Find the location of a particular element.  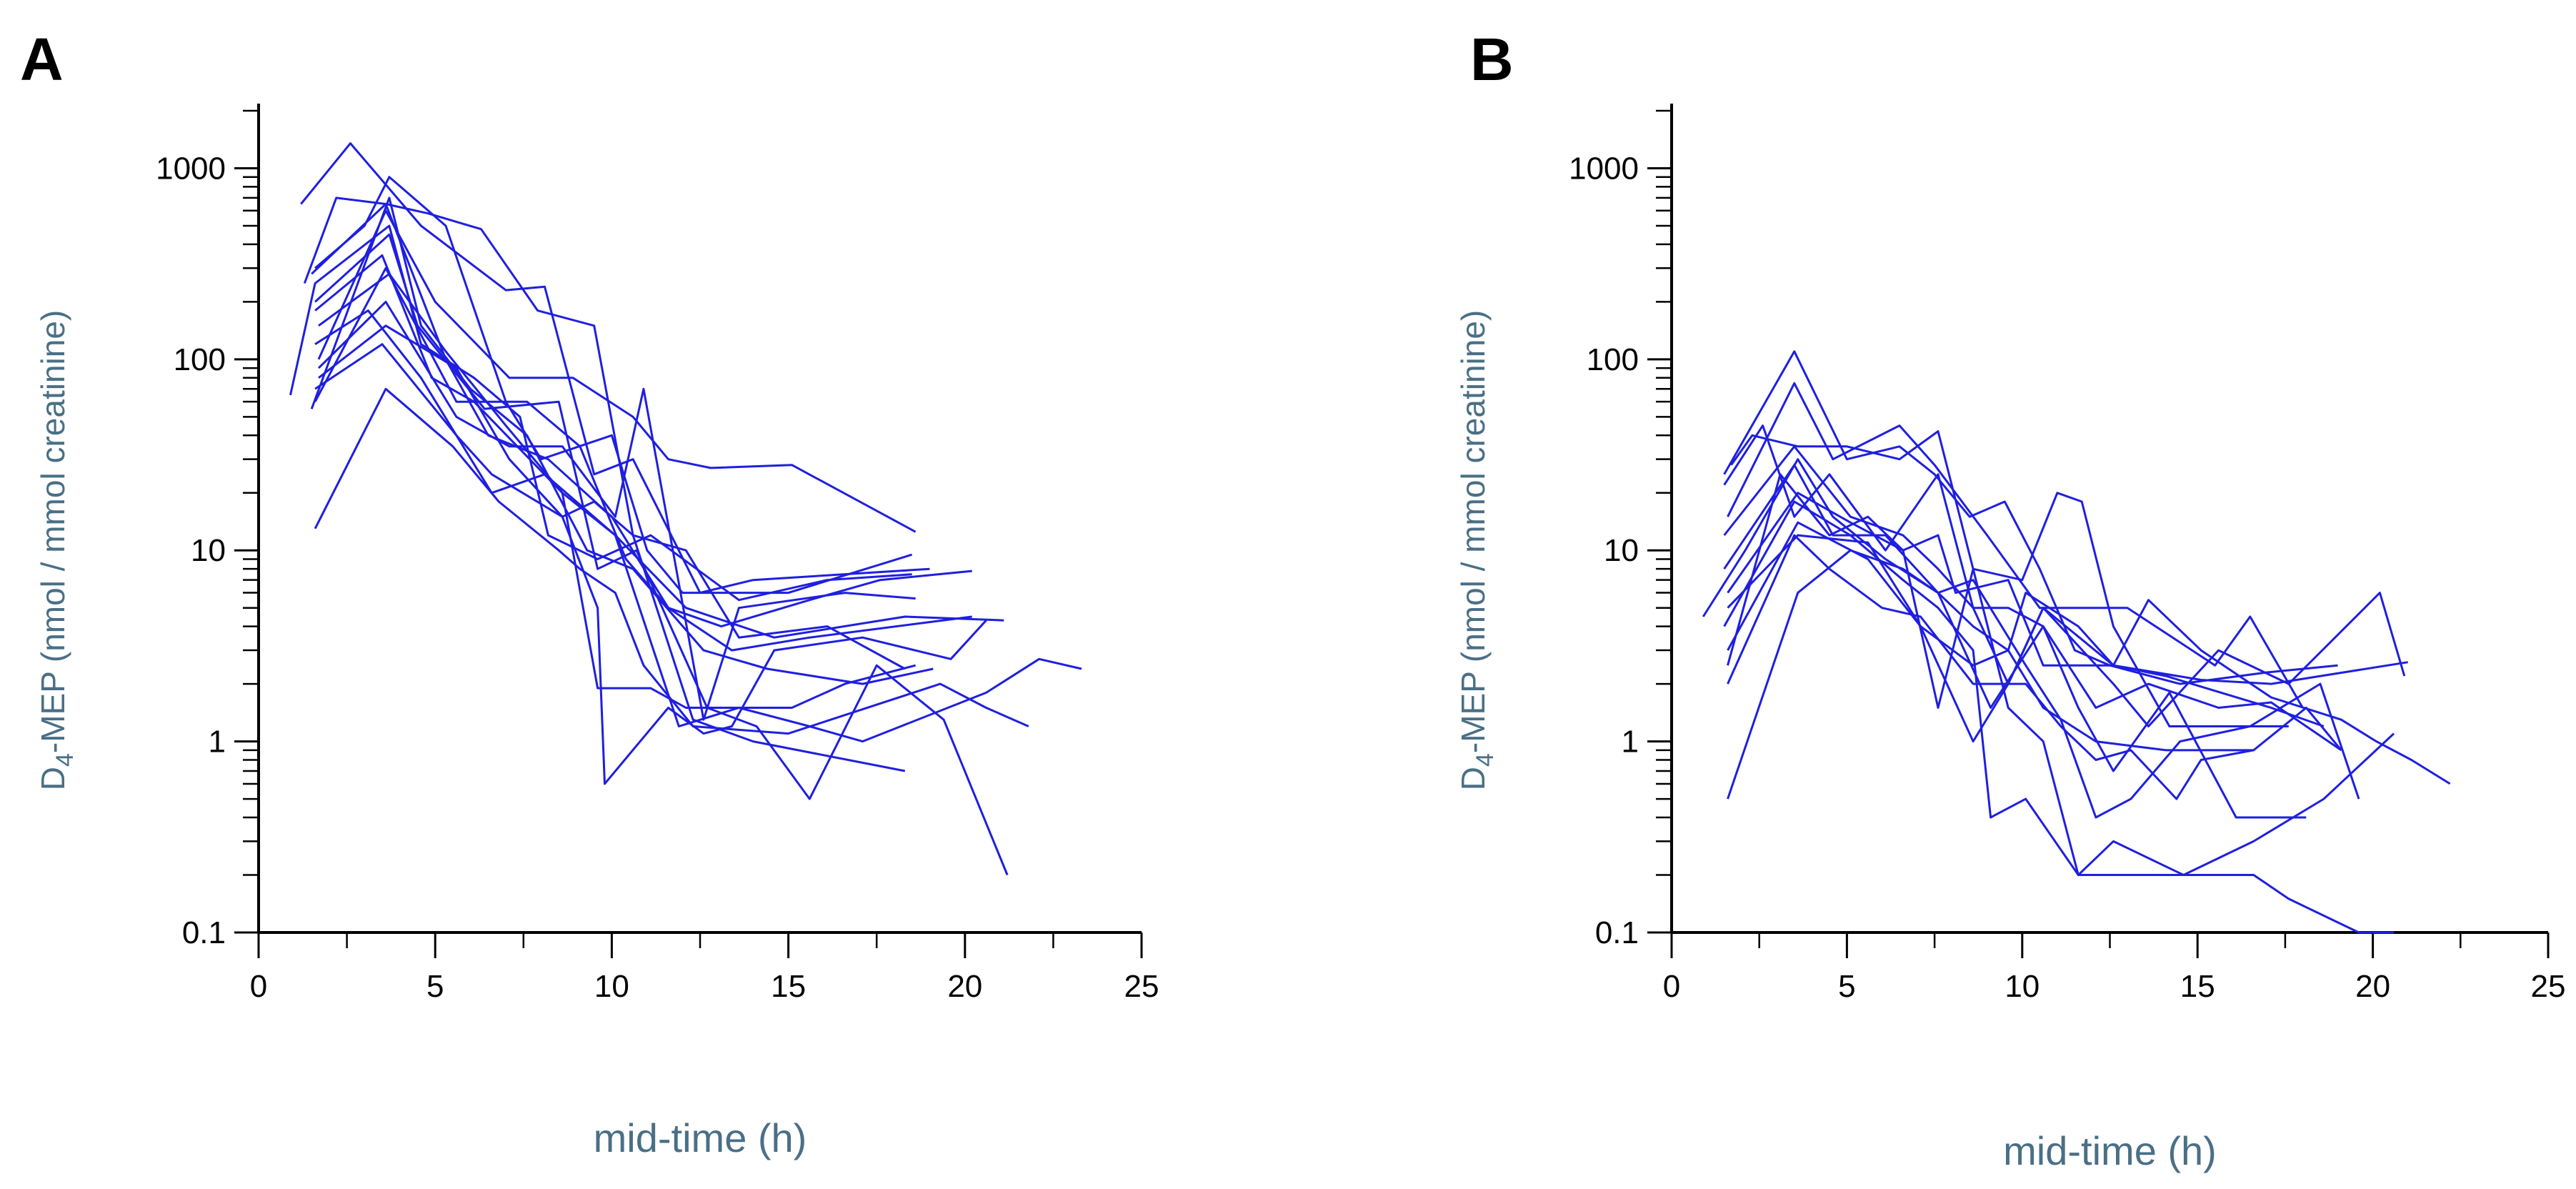

series-line-b6 is located at coordinates (1990, 667).